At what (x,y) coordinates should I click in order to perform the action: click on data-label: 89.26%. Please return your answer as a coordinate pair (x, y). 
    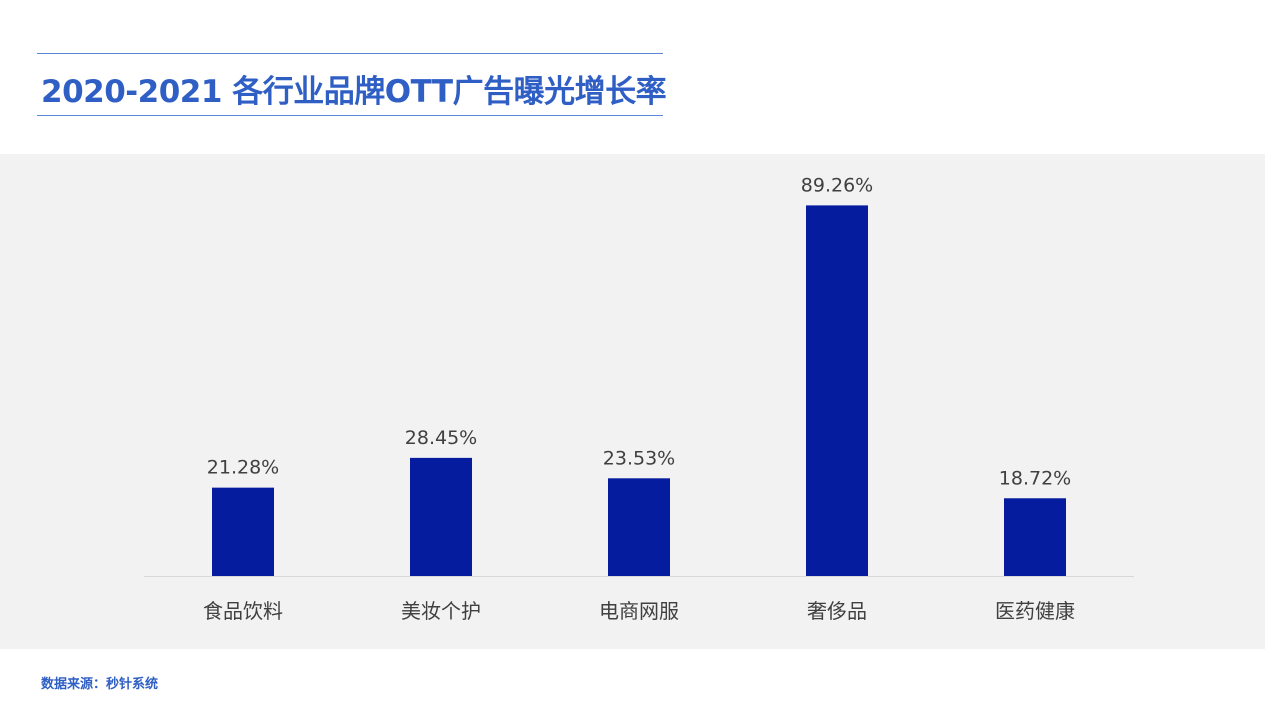
    Looking at the image, I should click on (837, 185).